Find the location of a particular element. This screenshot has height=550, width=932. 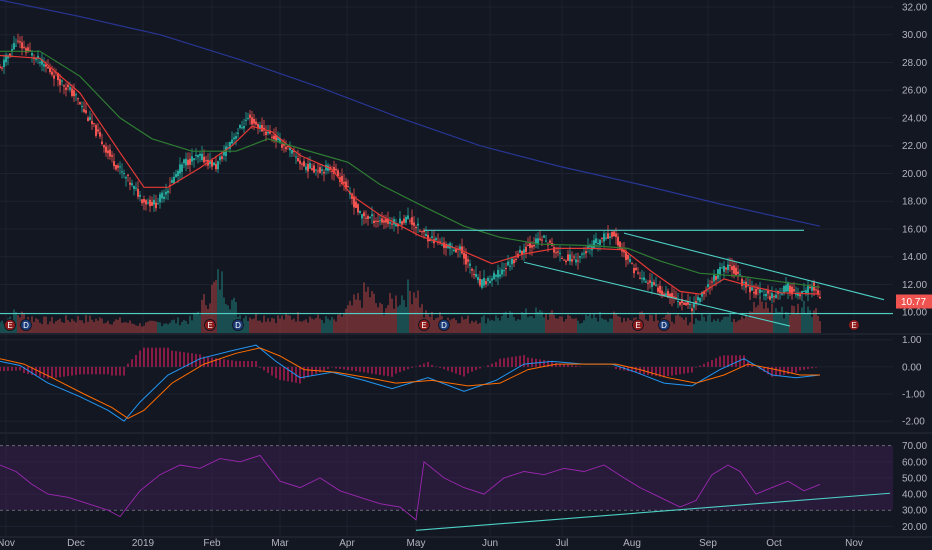

event-badge-label: E is located at coordinates (423, 325).